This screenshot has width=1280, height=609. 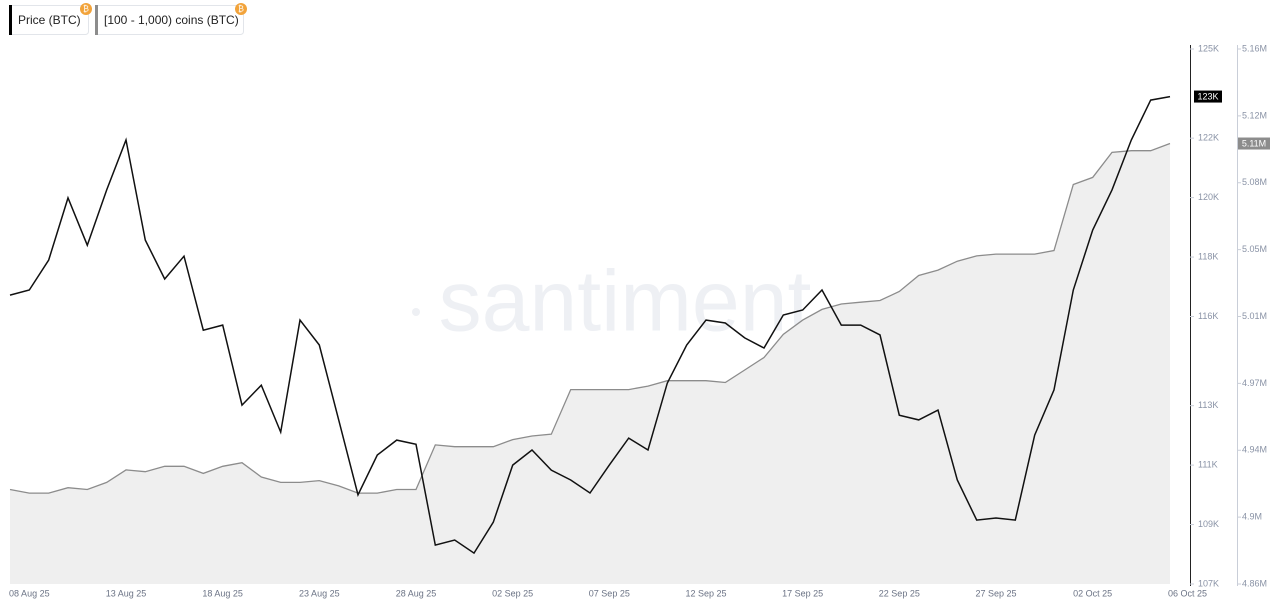 What do you see at coordinates (222, 593) in the screenshot?
I see `x-tick-label: 18 Aug 25` at bounding box center [222, 593].